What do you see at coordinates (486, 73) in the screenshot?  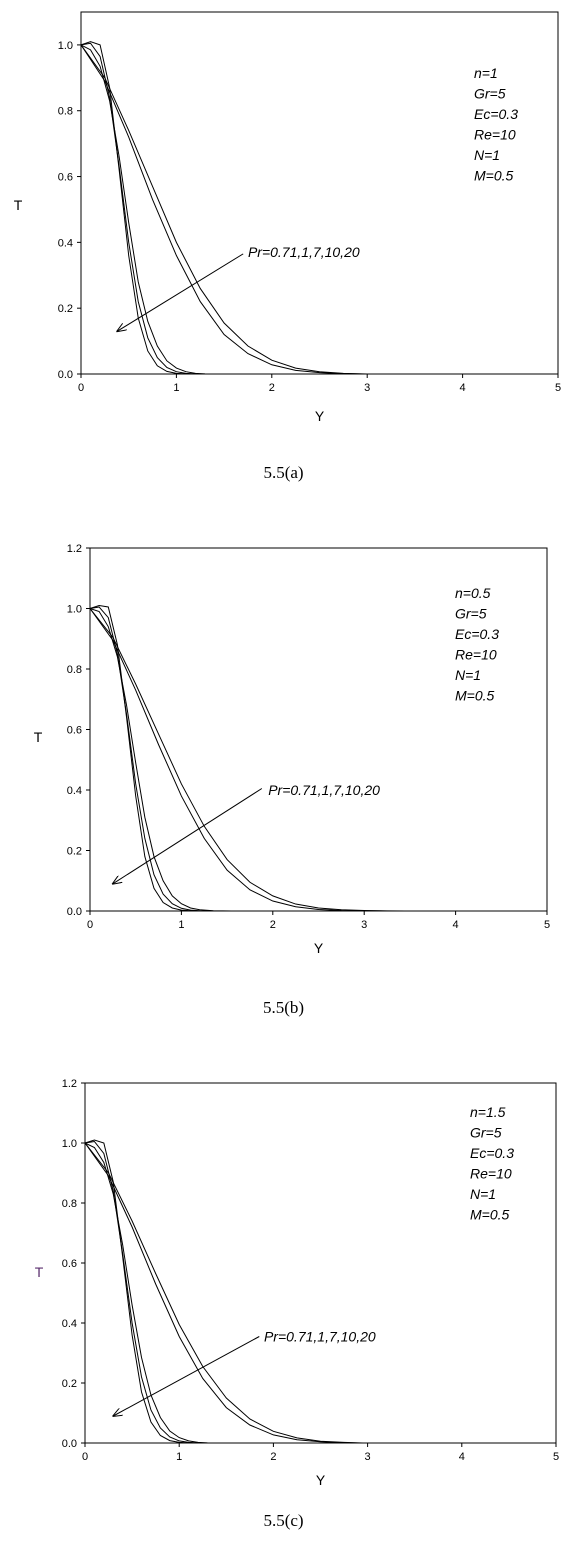 I see `parameter-label: n=1` at bounding box center [486, 73].